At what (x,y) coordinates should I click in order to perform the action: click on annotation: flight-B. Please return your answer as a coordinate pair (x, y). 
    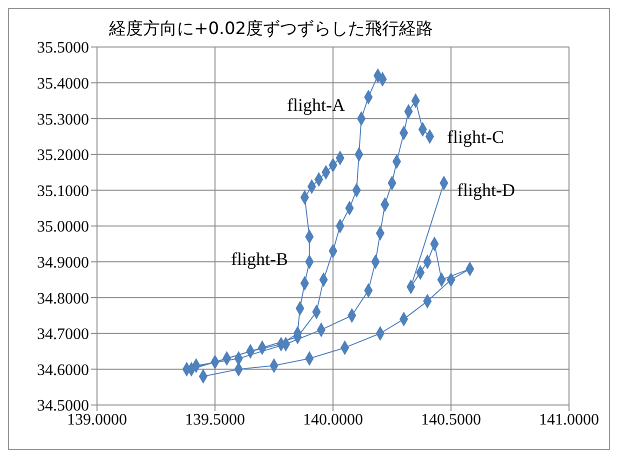
    Looking at the image, I should click on (259, 259).